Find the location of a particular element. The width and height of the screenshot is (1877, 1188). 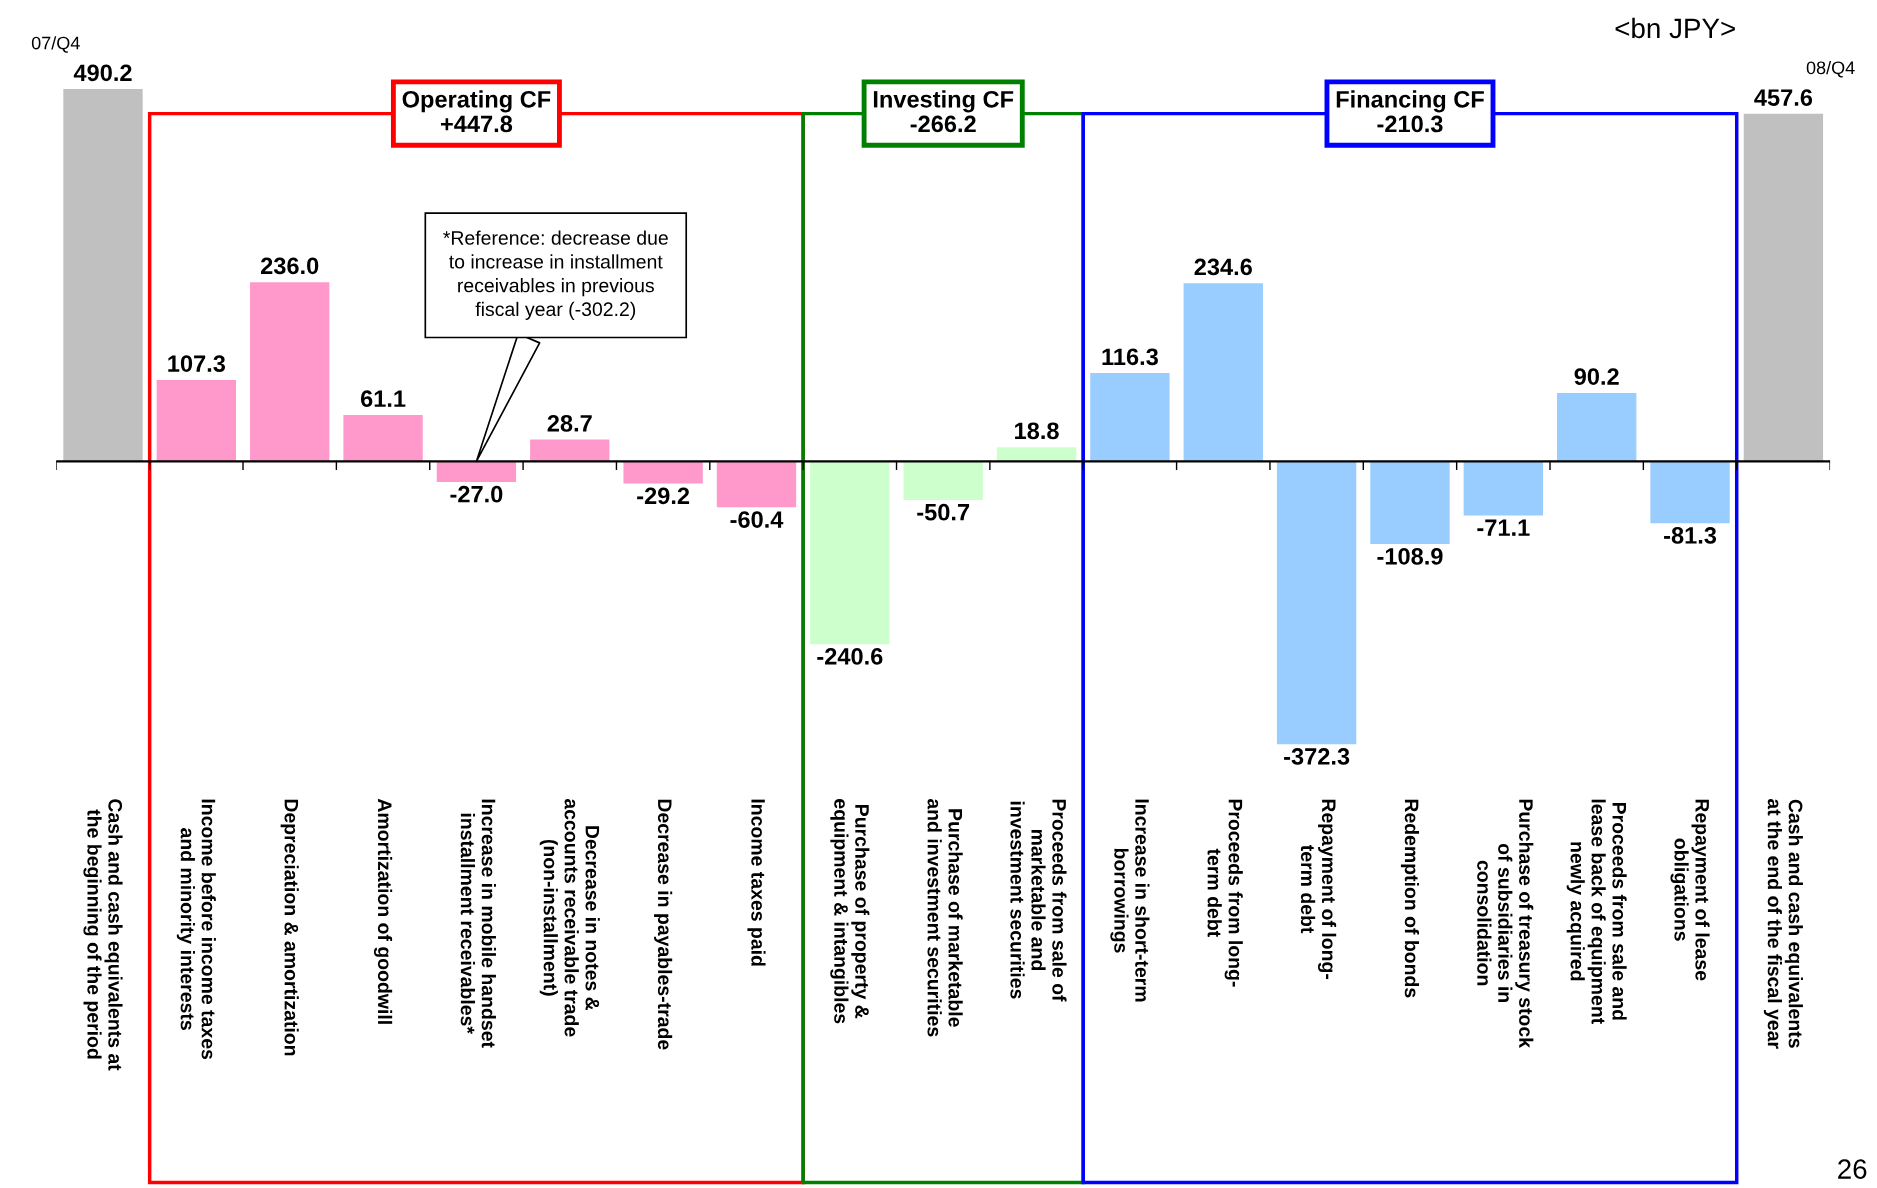

data-label: 116.3 is located at coordinates (1130, 357).